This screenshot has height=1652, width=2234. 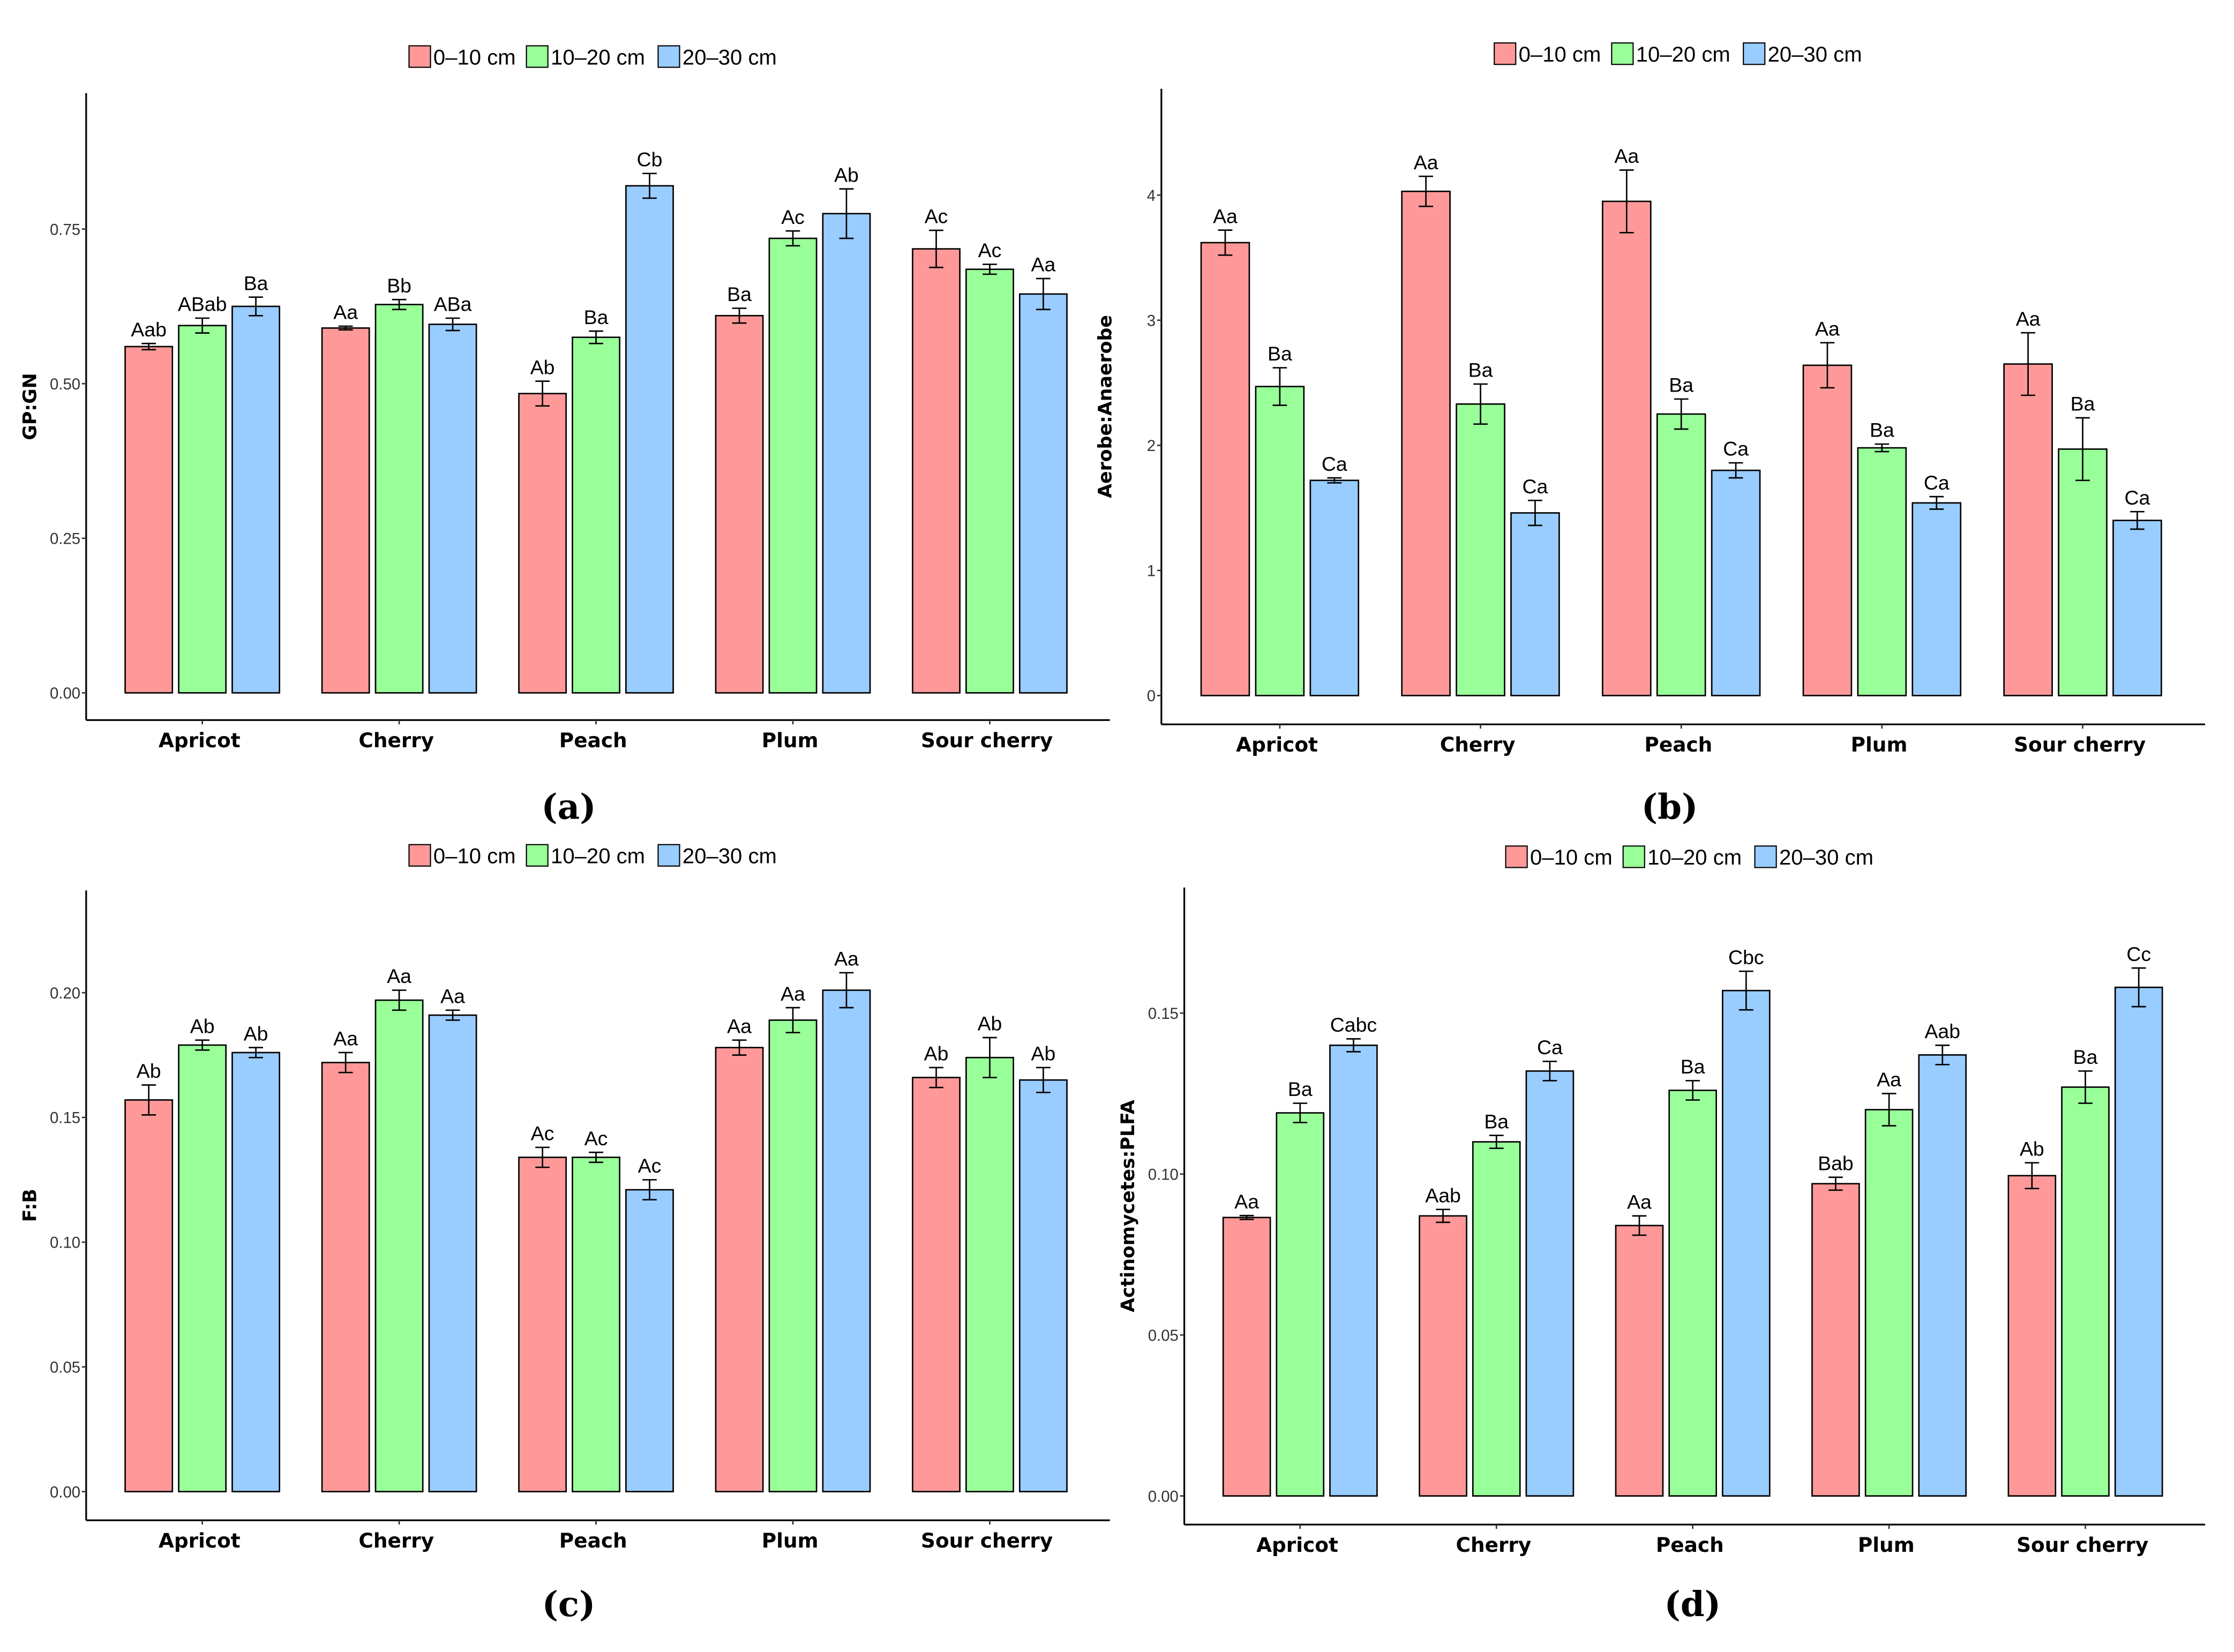 What do you see at coordinates (1151, 196) in the screenshot?
I see `y-tick-label: 4` at bounding box center [1151, 196].